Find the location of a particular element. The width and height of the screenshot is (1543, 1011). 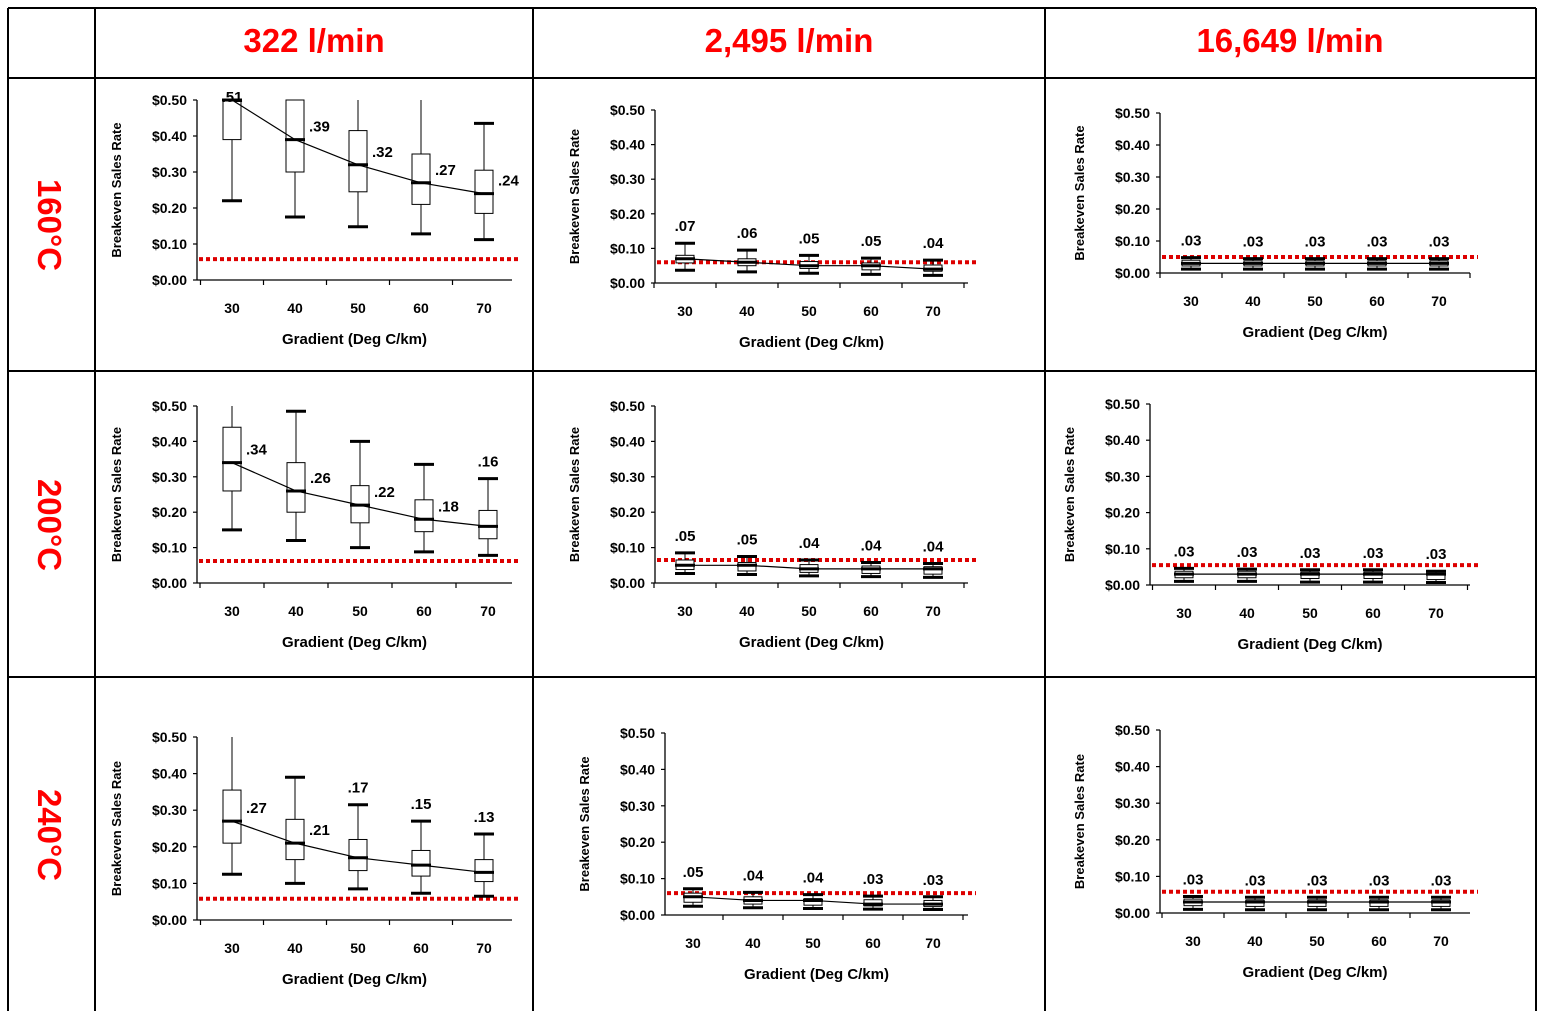

data-label: .51 is located at coordinates (232, 97).